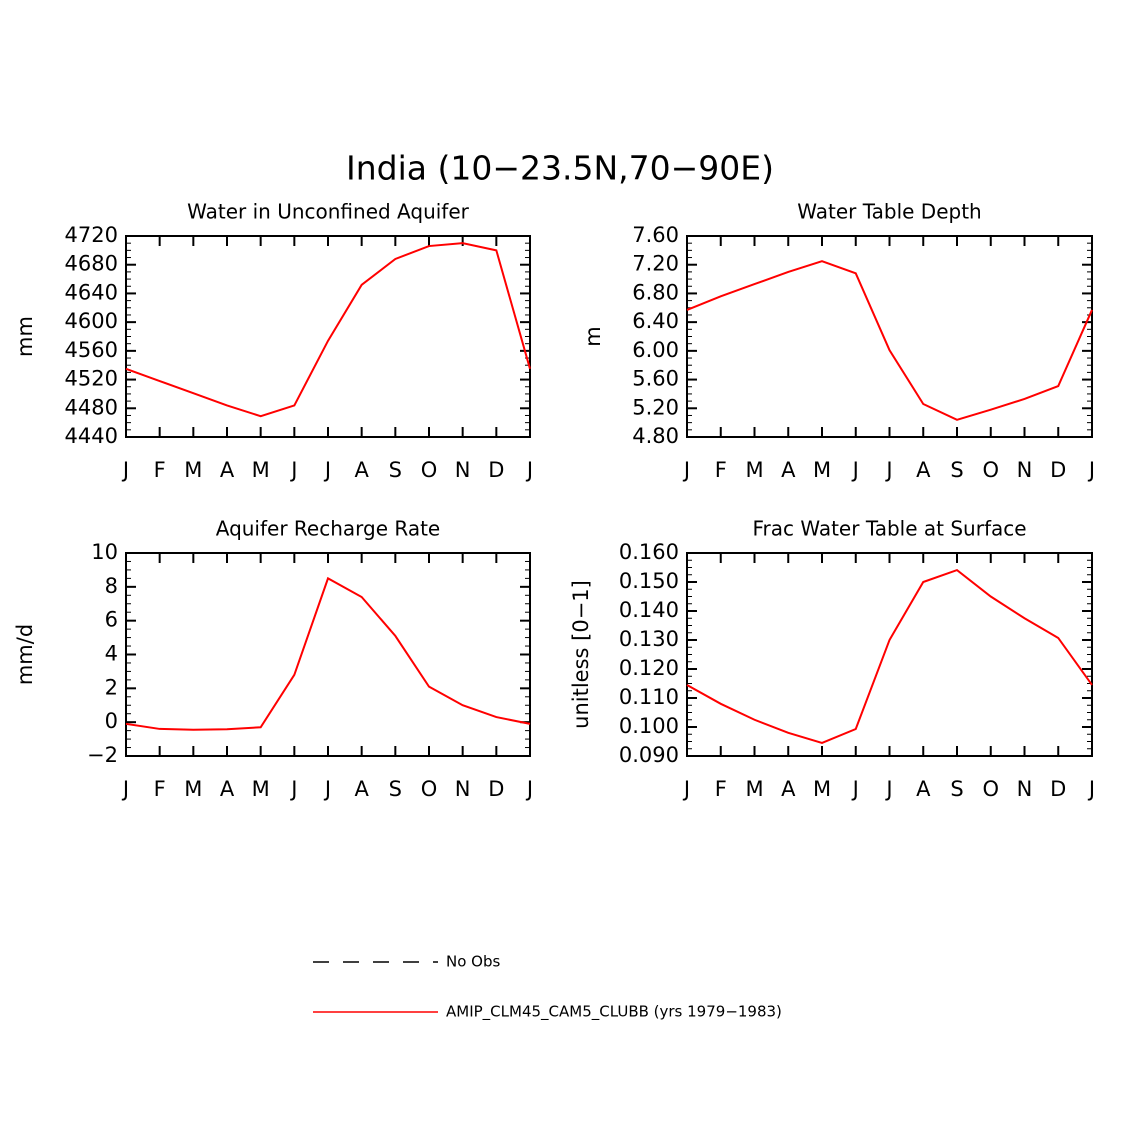 The height and width of the screenshot is (1122, 1122). I want to click on y-tick-label: 6, so click(111, 620).